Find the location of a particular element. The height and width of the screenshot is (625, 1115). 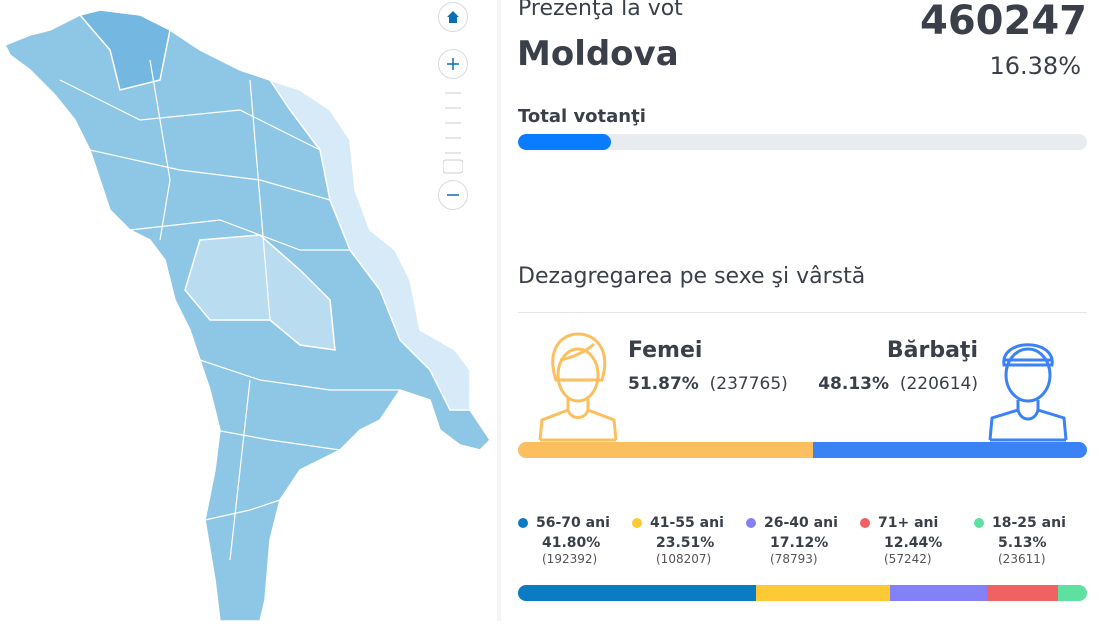

bar-label: Total votanţi is located at coordinates (582, 116).